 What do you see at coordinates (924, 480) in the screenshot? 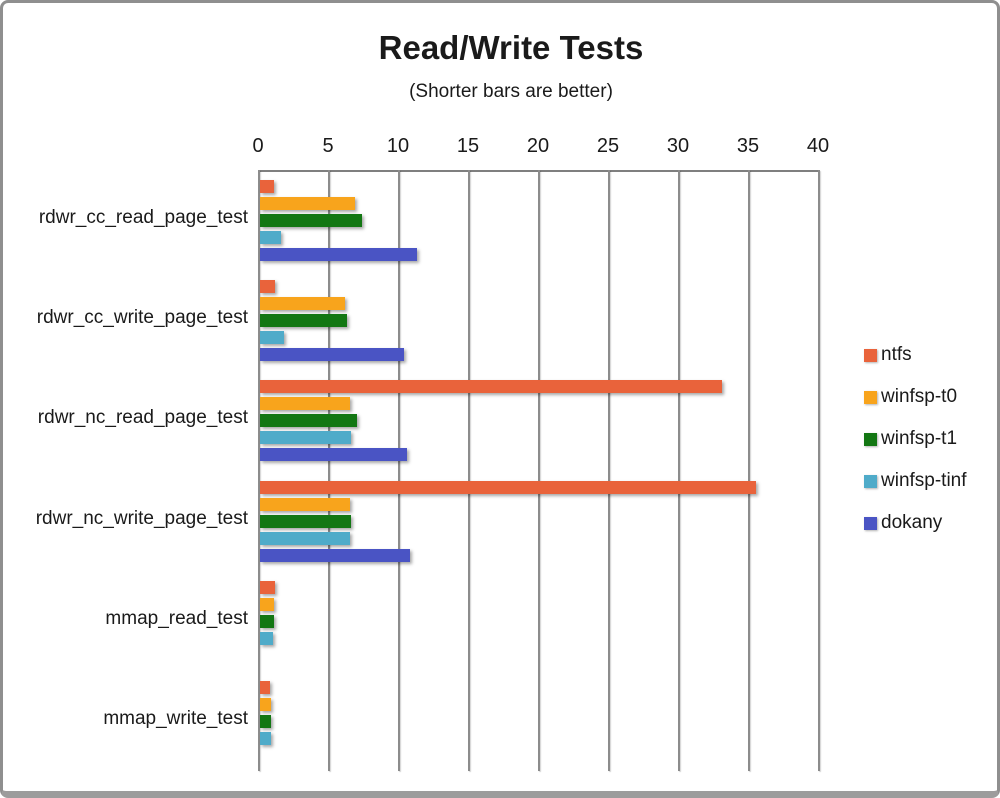
I see `legend-label-winfsp-tinf: winfsp-tinf` at bounding box center [924, 480].